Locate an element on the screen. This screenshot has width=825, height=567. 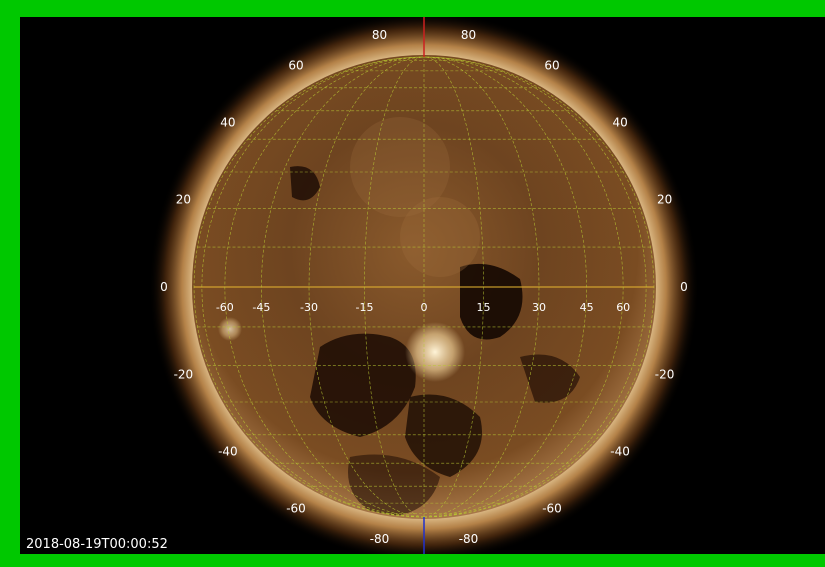
longitude-label: -45 is located at coordinates (261, 307).